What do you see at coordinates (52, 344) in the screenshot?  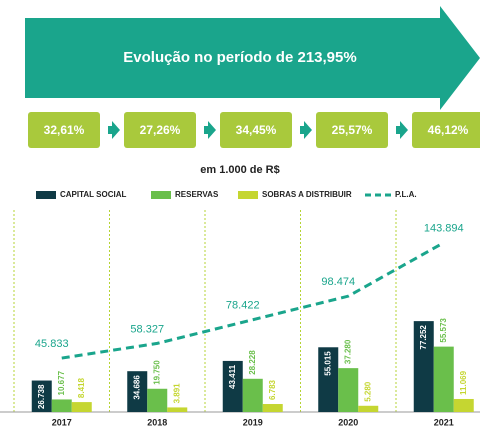 I see `pla-label: 45.833` at bounding box center [52, 344].